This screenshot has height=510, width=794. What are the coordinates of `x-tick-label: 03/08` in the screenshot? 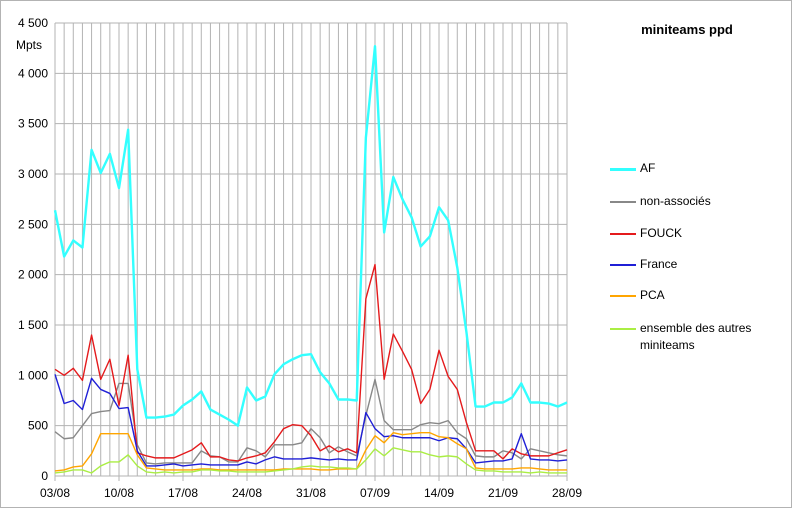 It's located at (55, 493).